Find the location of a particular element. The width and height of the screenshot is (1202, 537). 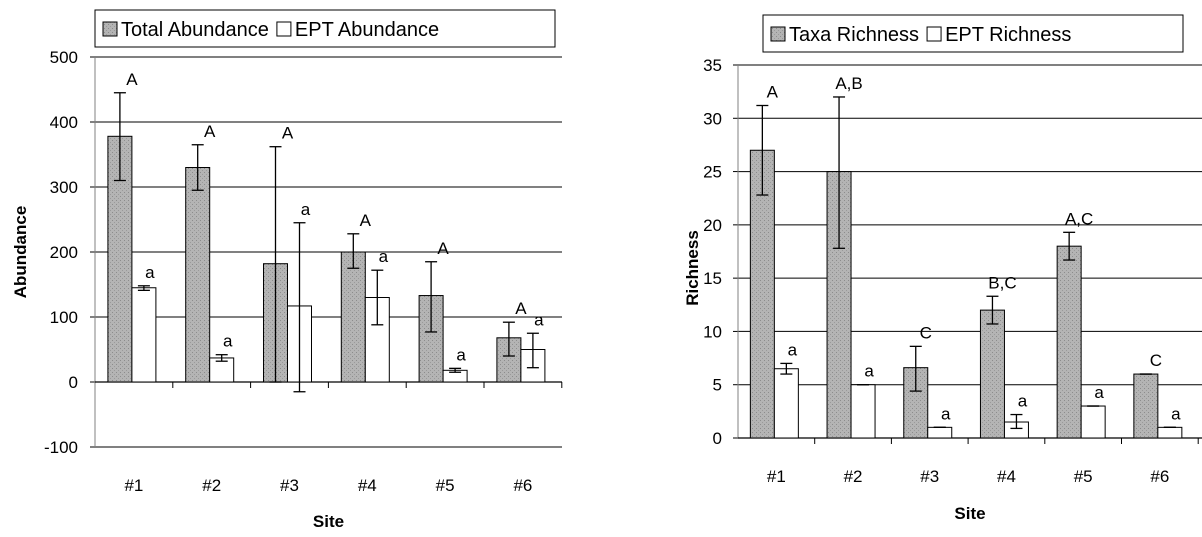

significance-label: B,C is located at coordinates (1002, 282).